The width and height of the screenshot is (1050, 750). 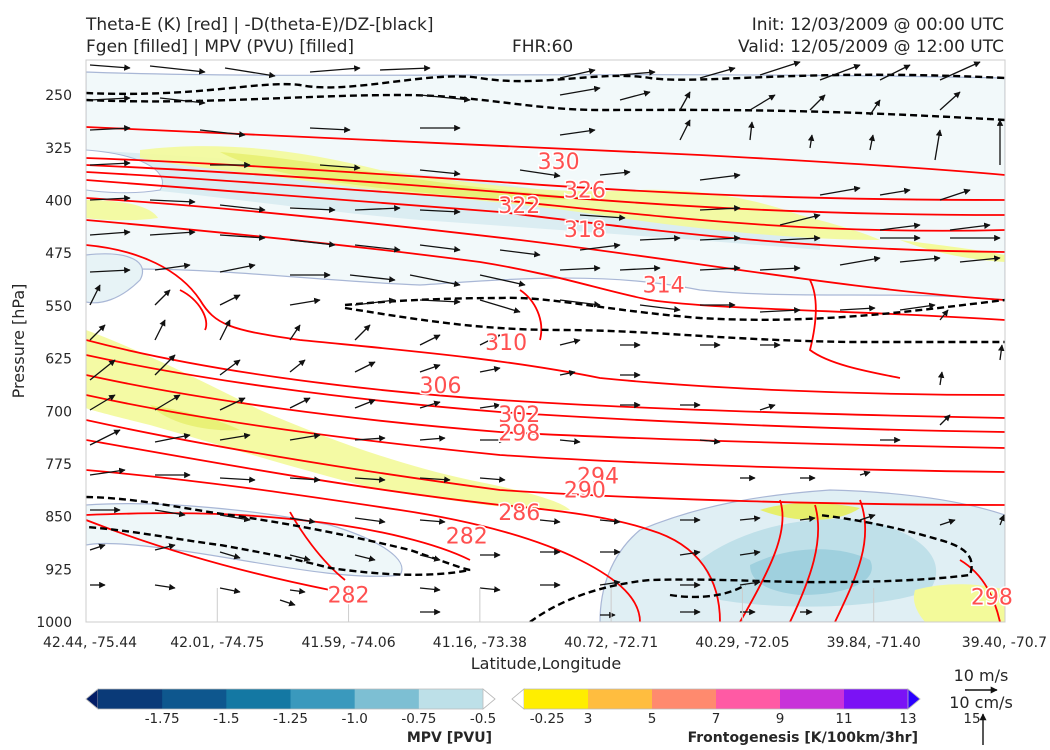 What do you see at coordinates (217, 643) in the screenshot?
I see `x-tick-label: 42.01, -74.75` at bounding box center [217, 643].